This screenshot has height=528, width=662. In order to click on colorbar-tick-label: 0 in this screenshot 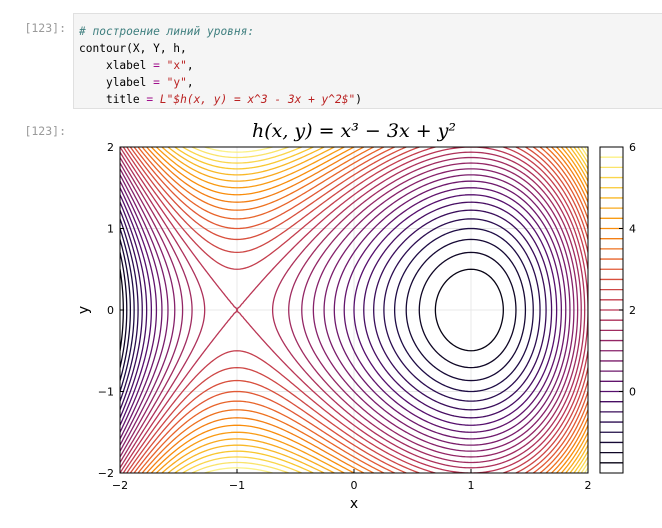, I will do `click(632, 392)`.